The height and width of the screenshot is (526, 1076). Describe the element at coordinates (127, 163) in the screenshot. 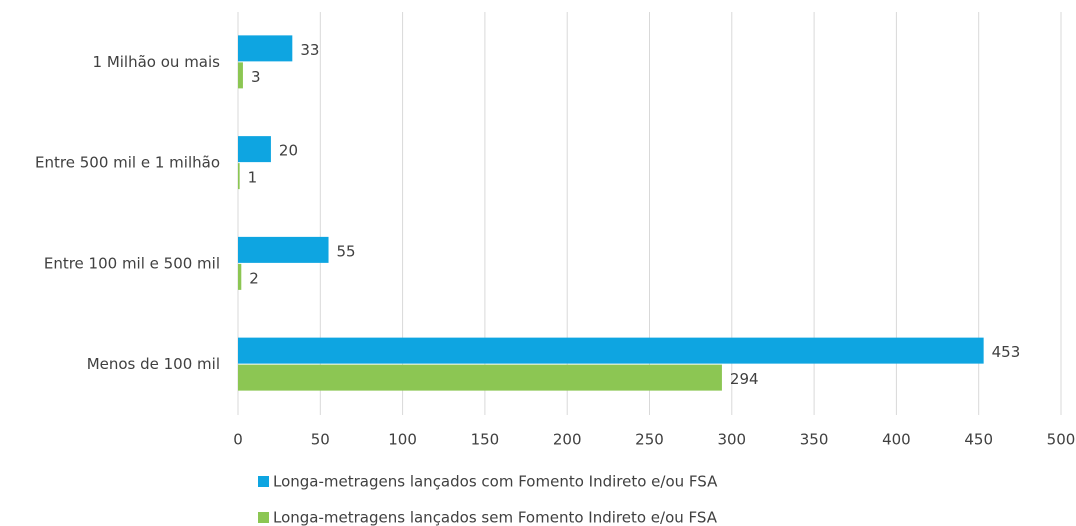

I see `y-tick-label: Entre 500 mil e 1 milhão` at that location.